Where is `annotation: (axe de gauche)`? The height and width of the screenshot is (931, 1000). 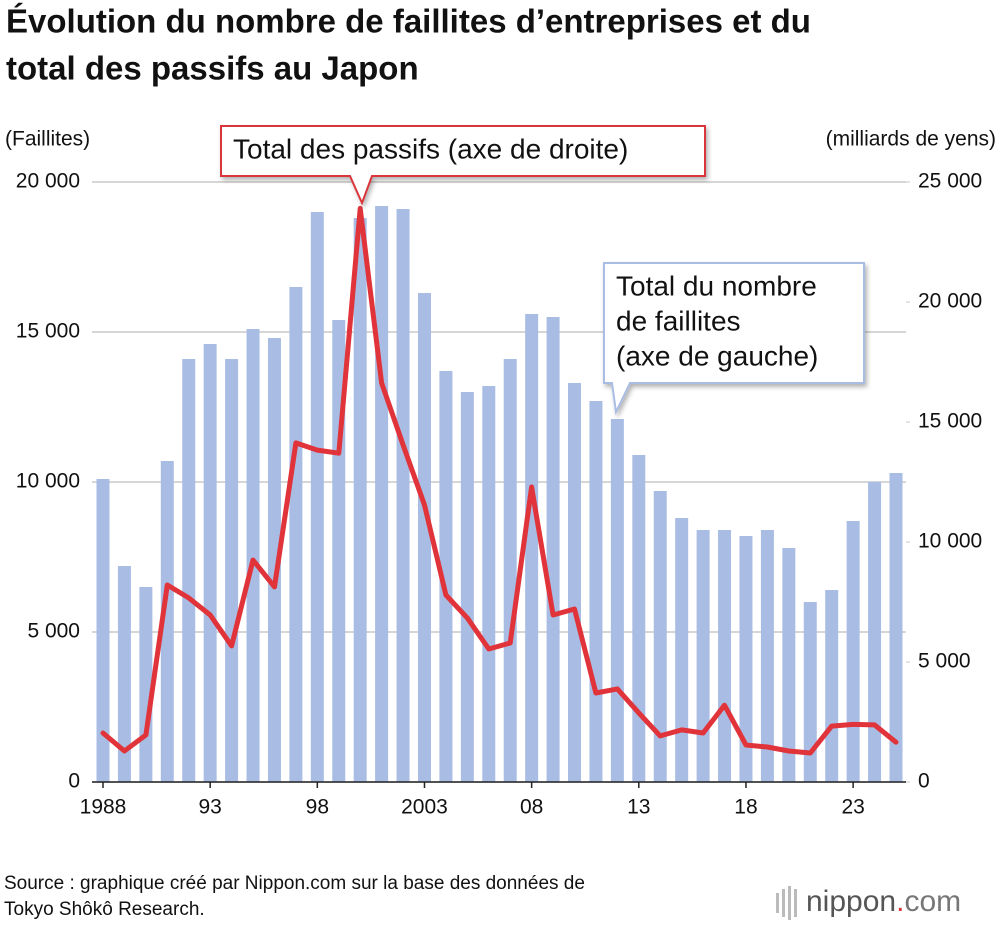
annotation: (axe de gauche) is located at coordinates (717, 355).